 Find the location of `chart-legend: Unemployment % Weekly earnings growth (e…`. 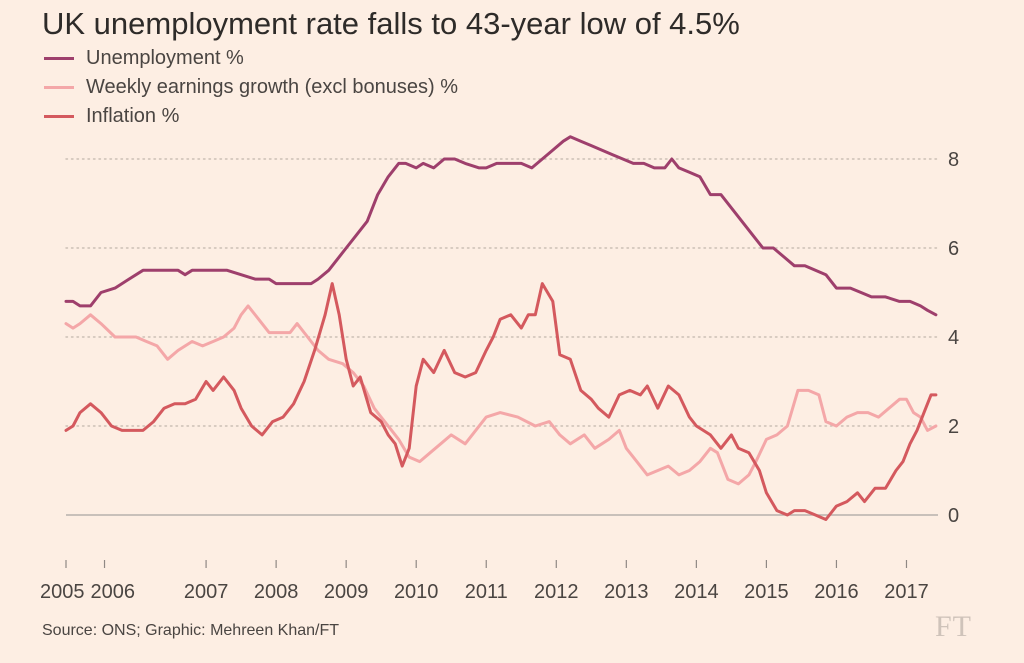

chart-legend: Unemployment % Weekly earnings growth (e… is located at coordinates (251, 87).